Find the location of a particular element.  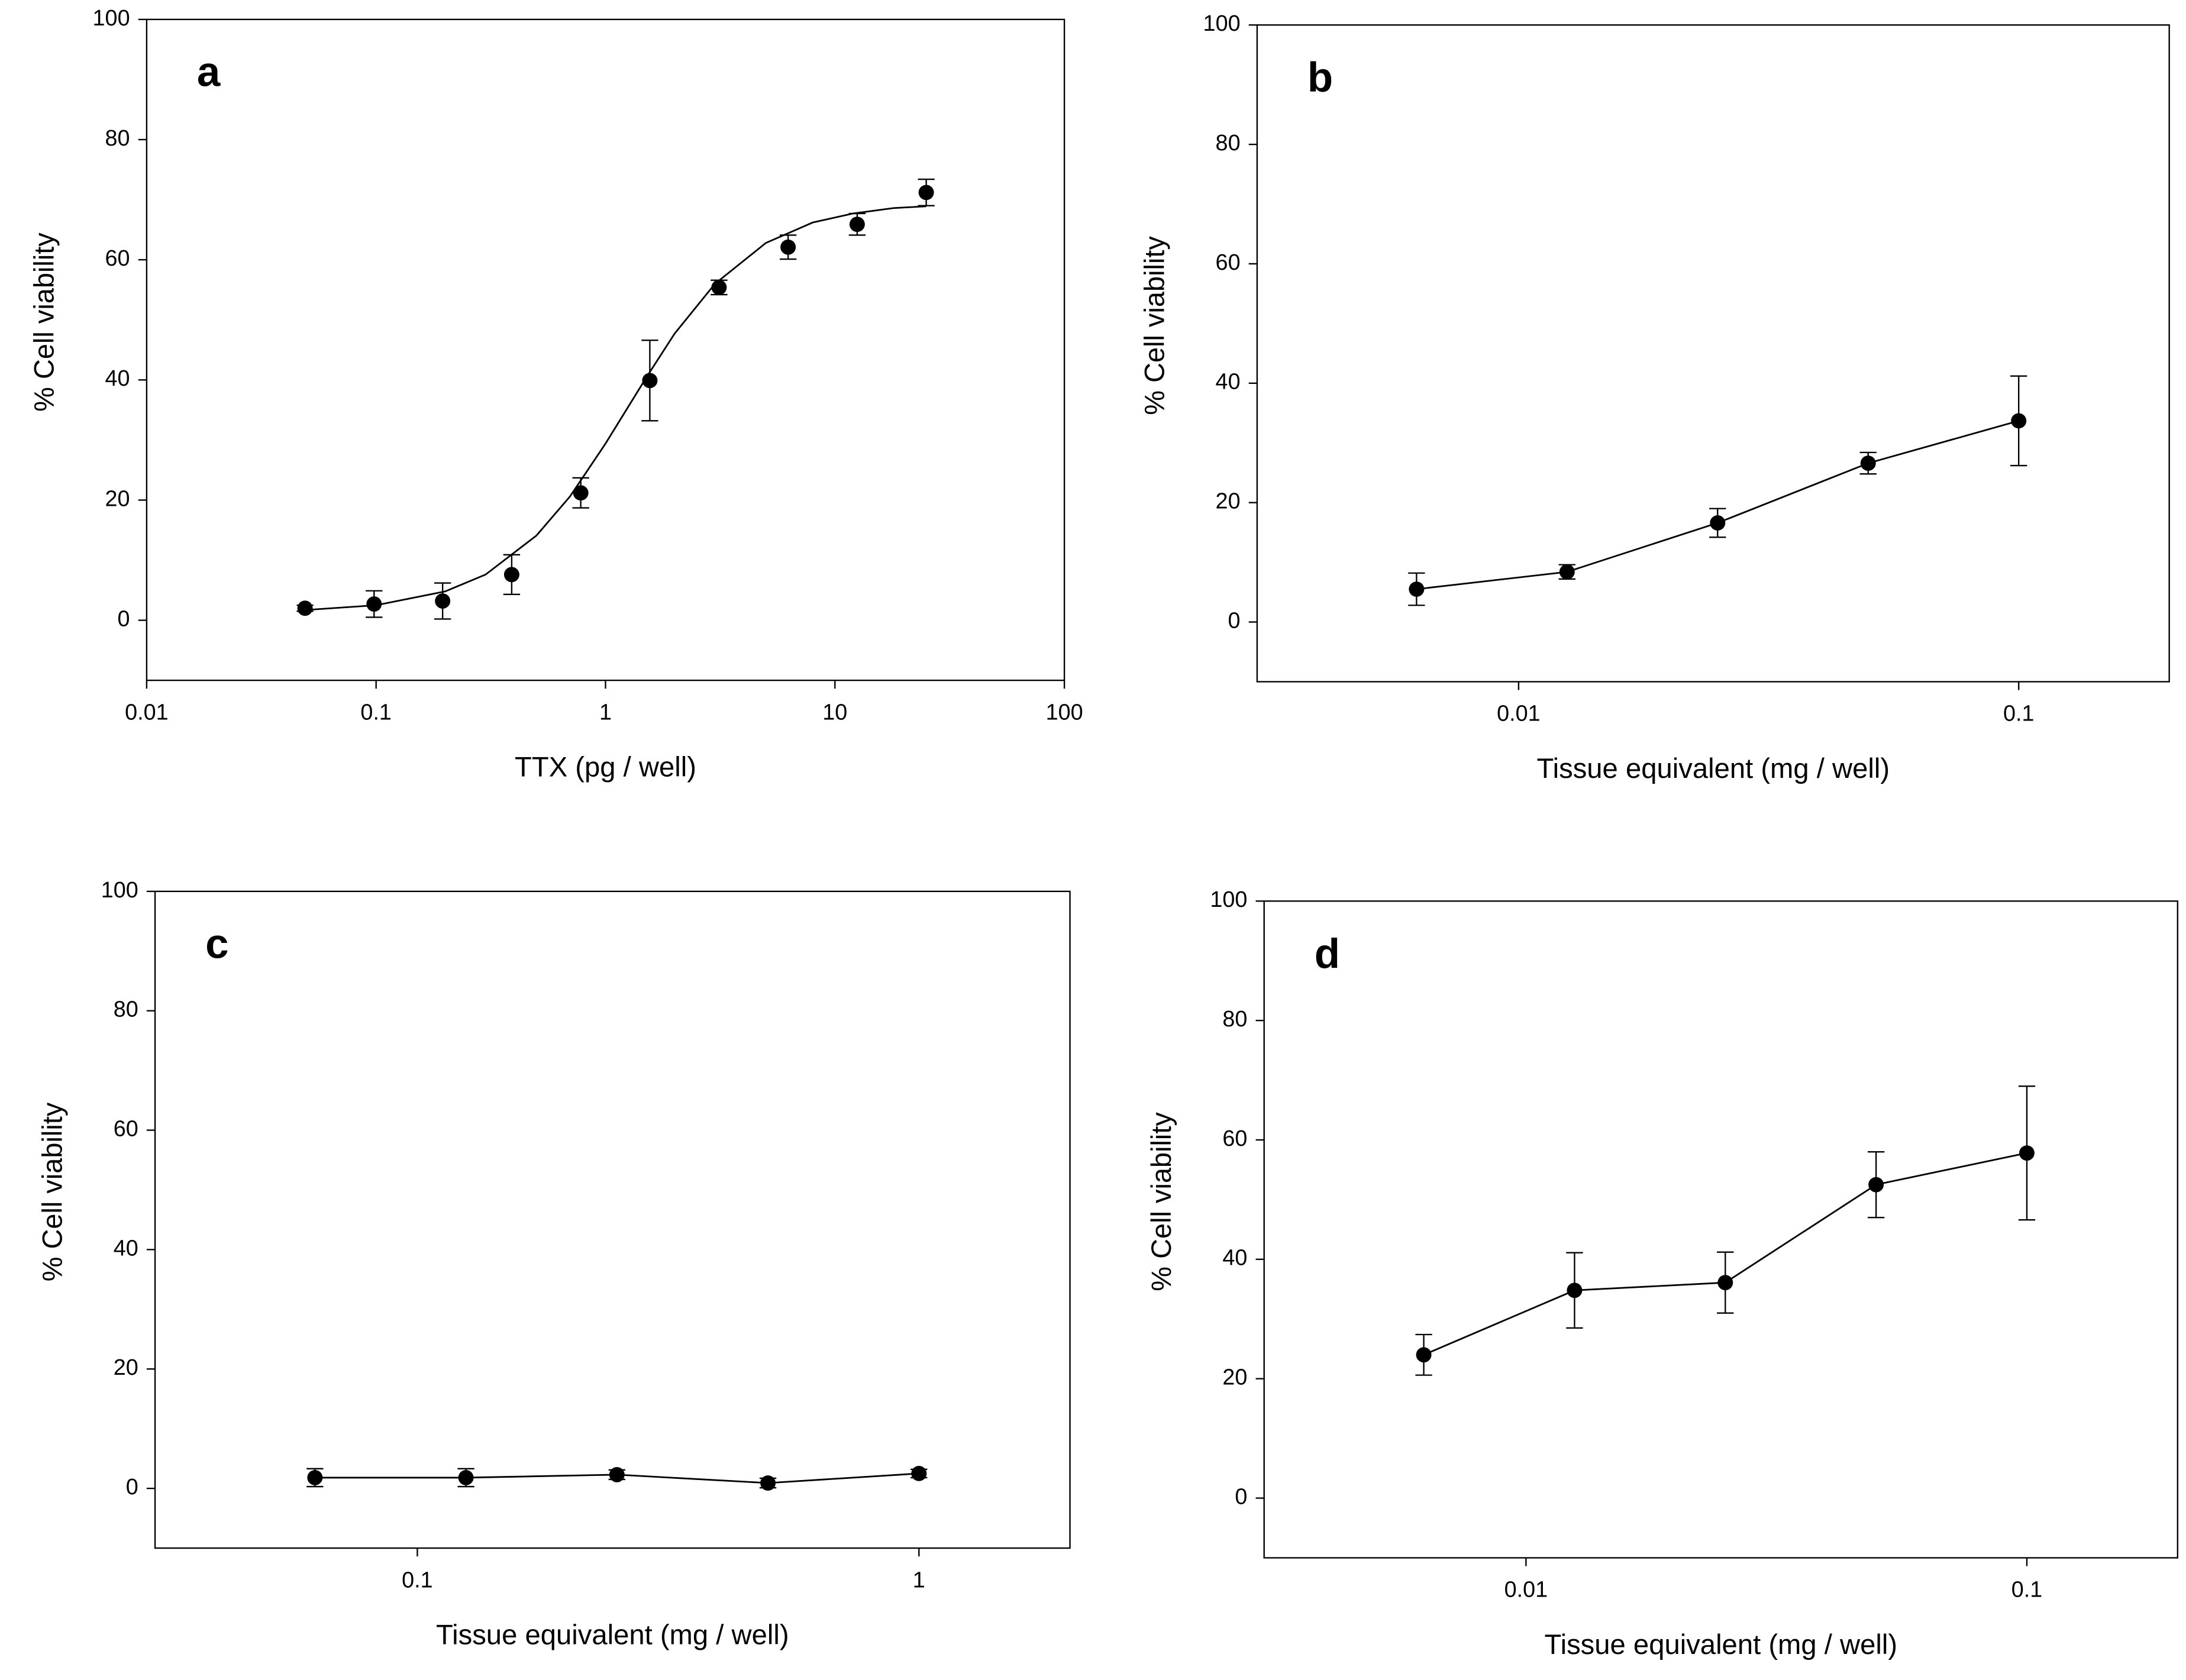

panel-label: a is located at coordinates (209, 72).